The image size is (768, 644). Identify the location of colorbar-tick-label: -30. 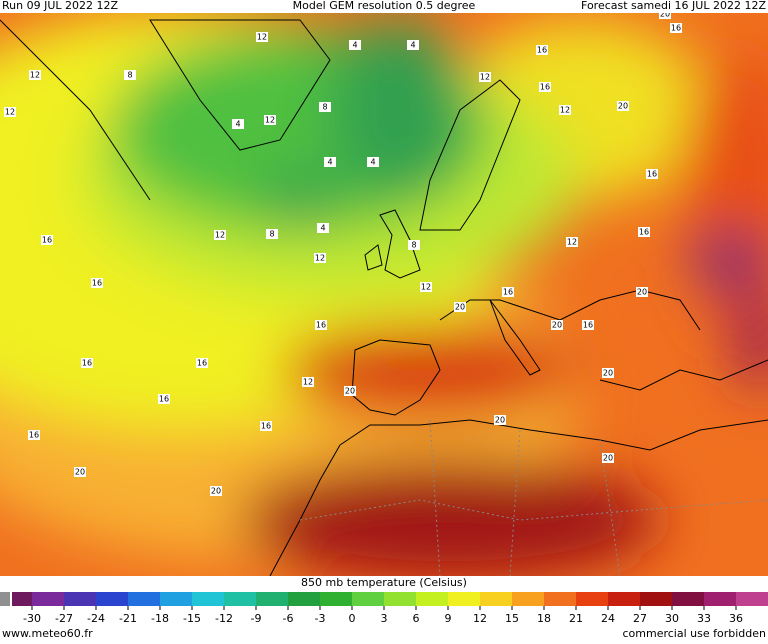
(32, 618).